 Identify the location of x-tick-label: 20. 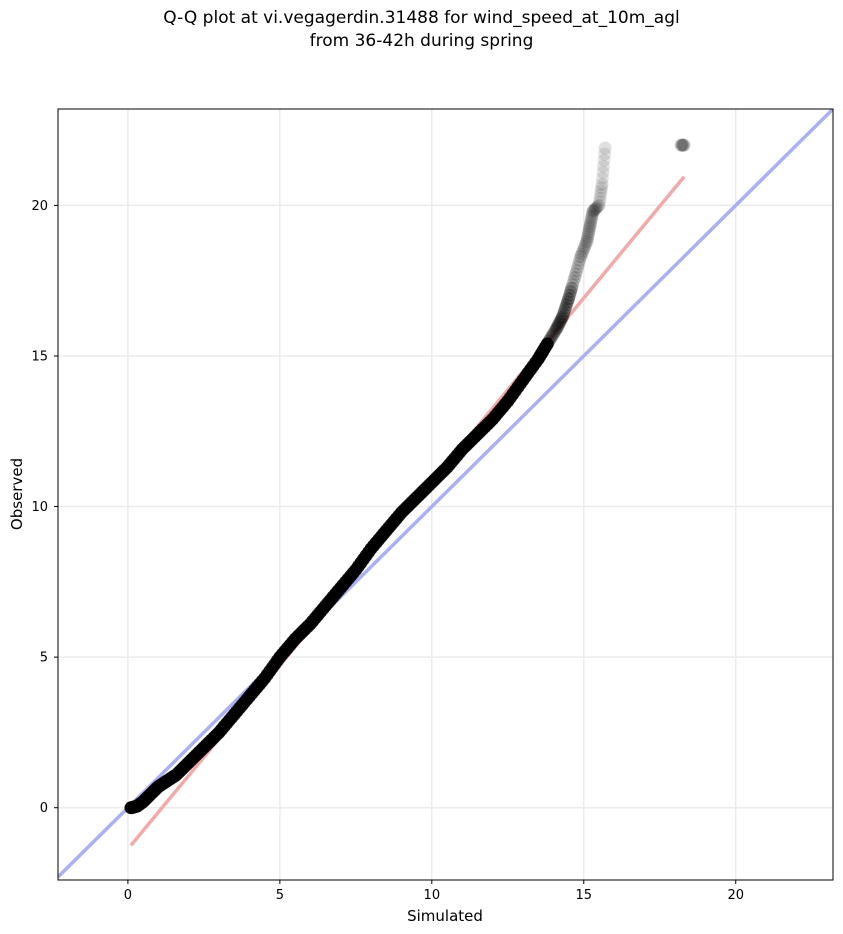
(735, 895).